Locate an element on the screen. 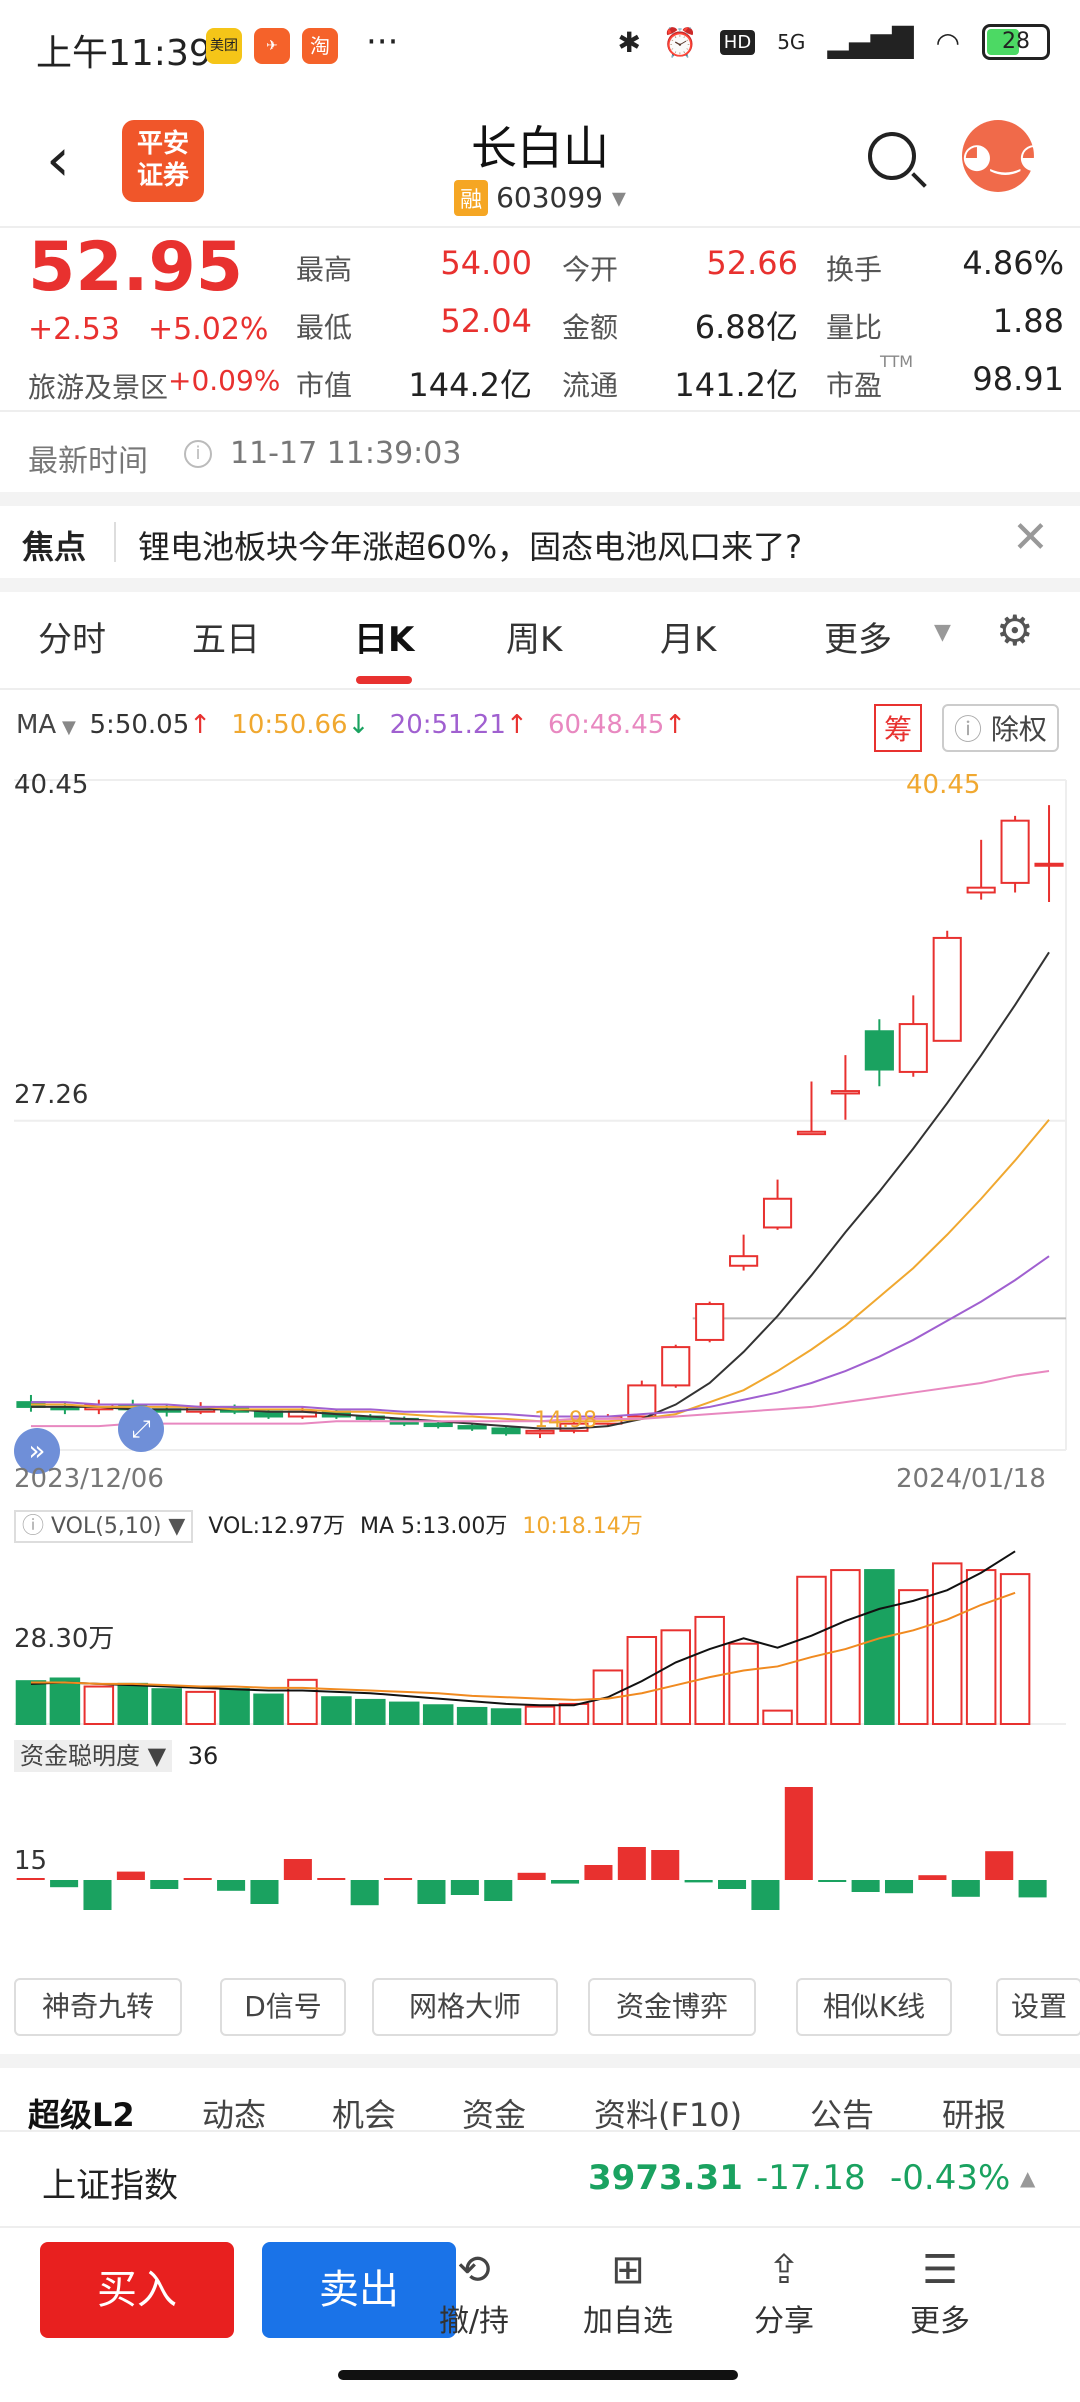 This screenshot has height=2402, width=1080. chevron-down-icon: ▼ is located at coordinates (942, 632).